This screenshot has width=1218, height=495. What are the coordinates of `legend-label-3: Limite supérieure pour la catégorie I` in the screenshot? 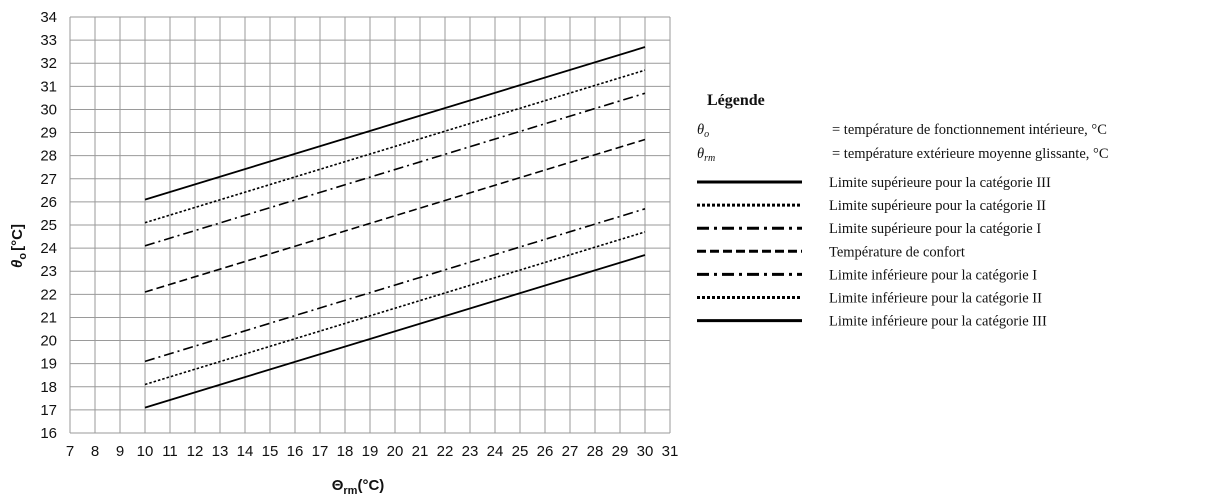 It's located at (935, 229).